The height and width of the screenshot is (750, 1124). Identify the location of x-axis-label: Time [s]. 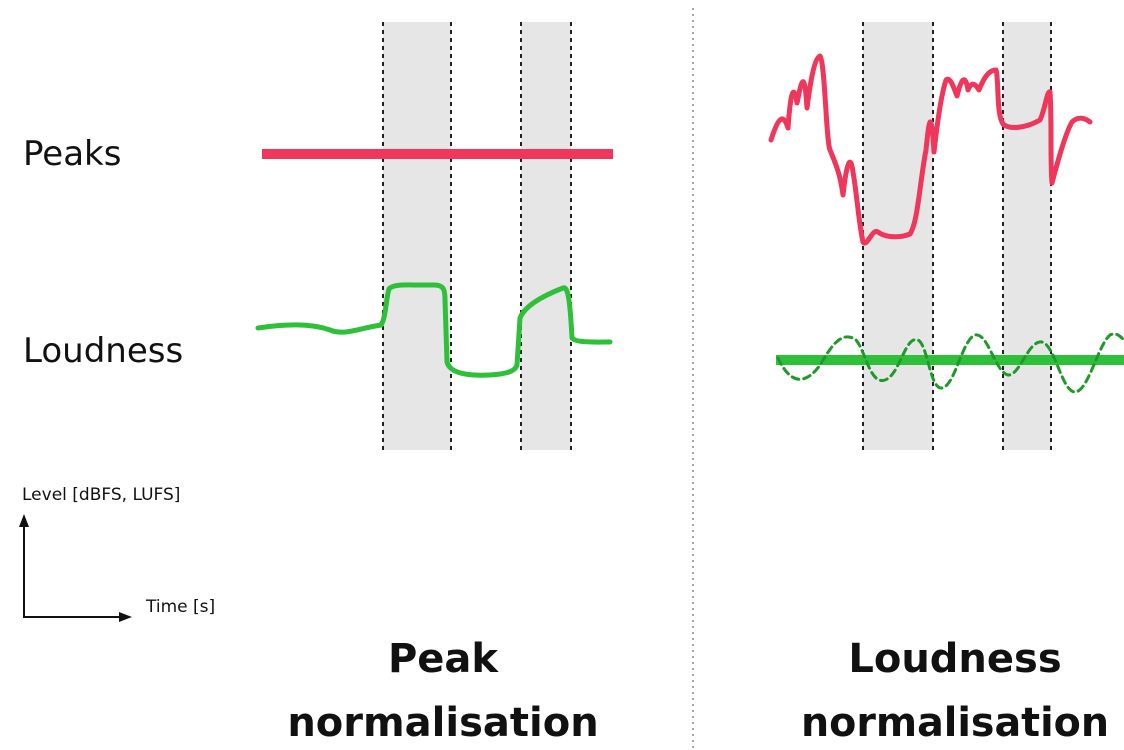
(180, 607).